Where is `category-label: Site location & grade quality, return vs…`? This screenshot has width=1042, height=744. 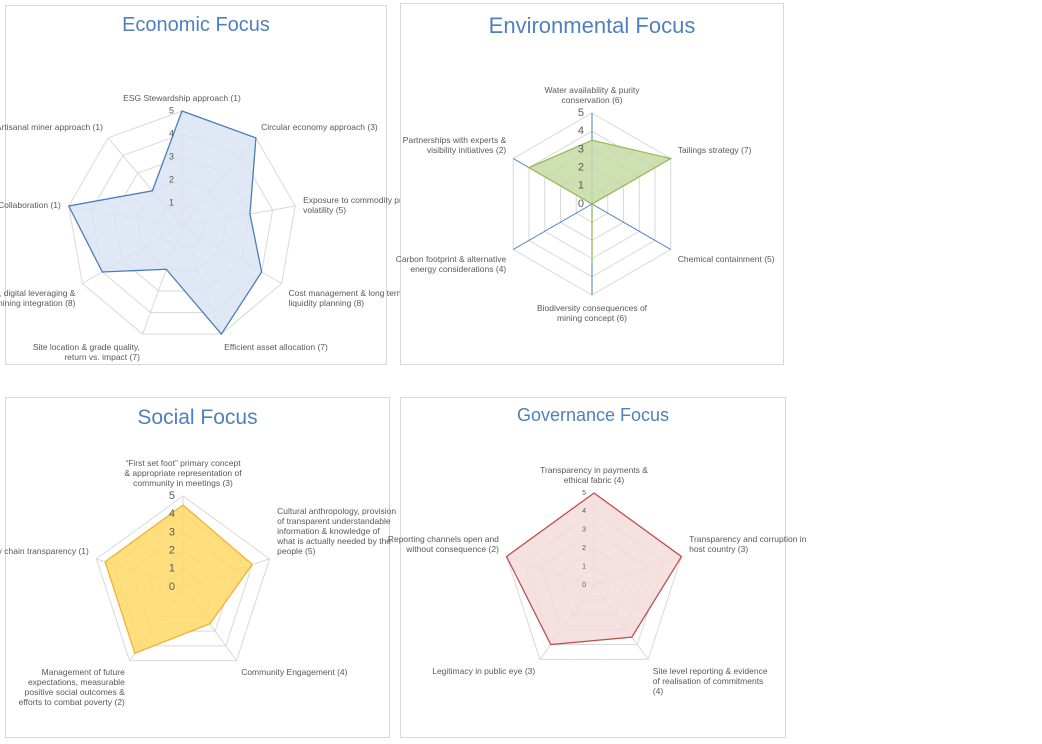
category-label: Site location & grade quality, return vs… is located at coordinates (86, 351).